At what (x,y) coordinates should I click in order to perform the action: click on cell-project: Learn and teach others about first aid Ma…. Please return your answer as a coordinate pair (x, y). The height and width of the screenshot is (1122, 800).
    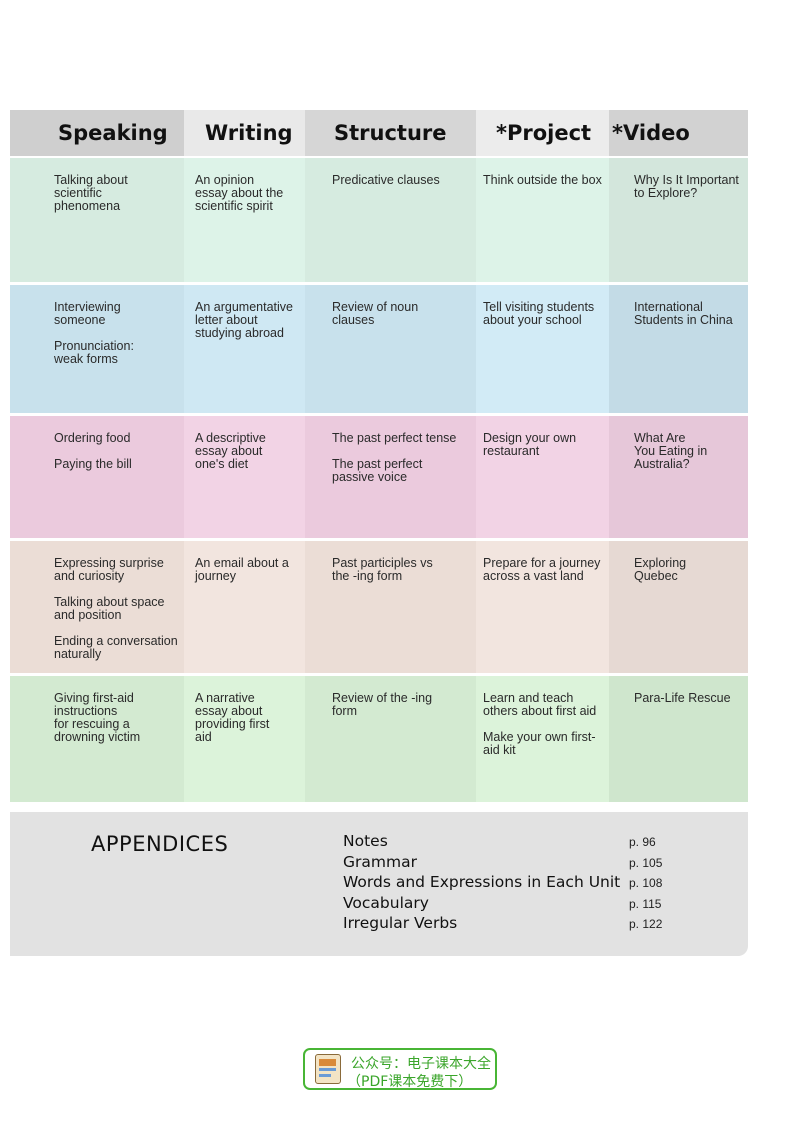
    Looking at the image, I should click on (542, 739).